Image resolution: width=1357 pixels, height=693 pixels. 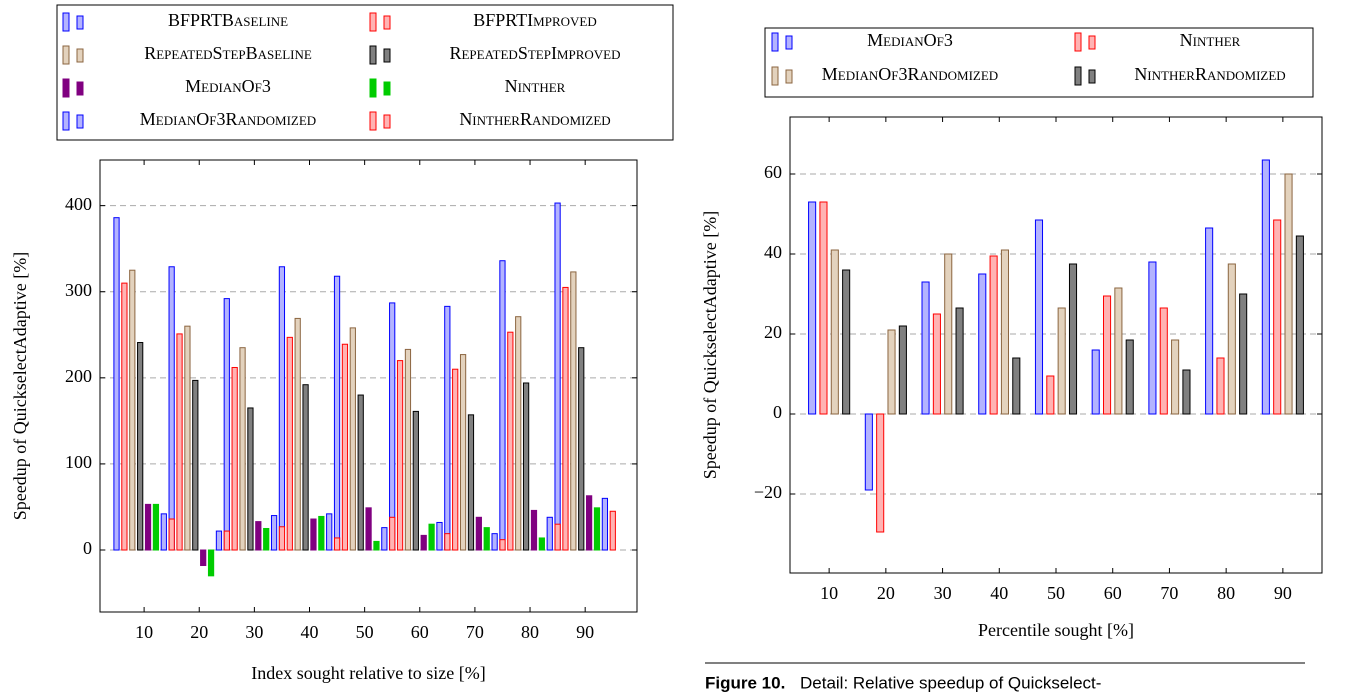 What do you see at coordinates (1226, 593) in the screenshot?
I see `x-tick-label: 80` at bounding box center [1226, 593].